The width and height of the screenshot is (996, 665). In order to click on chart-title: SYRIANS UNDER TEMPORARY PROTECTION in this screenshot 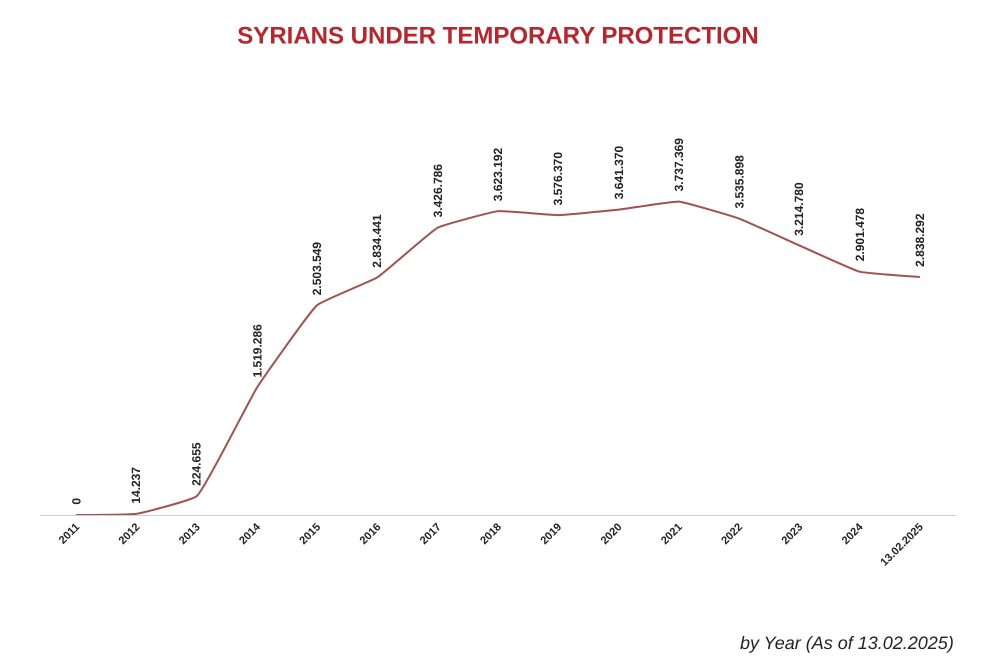, I will do `click(498, 36)`.